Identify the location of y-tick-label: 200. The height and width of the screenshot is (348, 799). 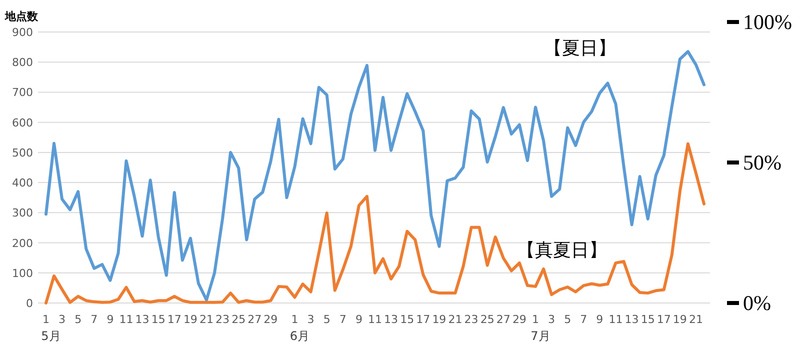
(22, 243).